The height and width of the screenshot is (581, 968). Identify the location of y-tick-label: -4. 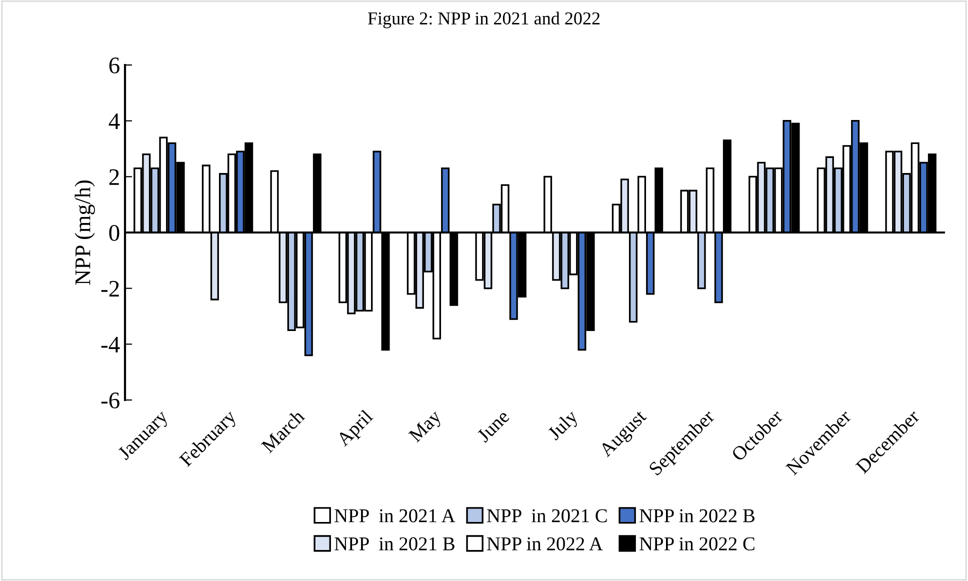
(110, 344).